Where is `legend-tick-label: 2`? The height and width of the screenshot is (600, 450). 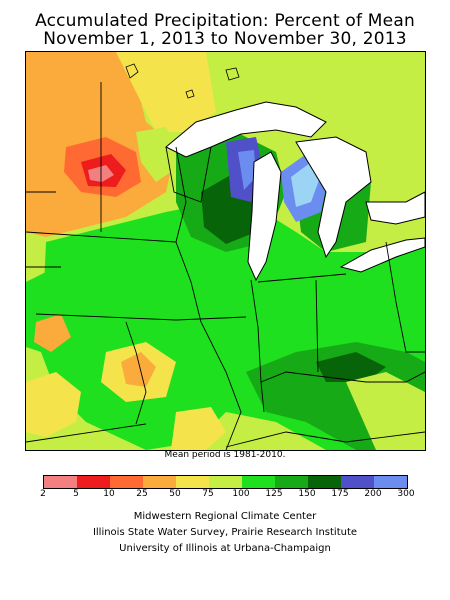 legend-tick-label: 2 is located at coordinates (43, 494).